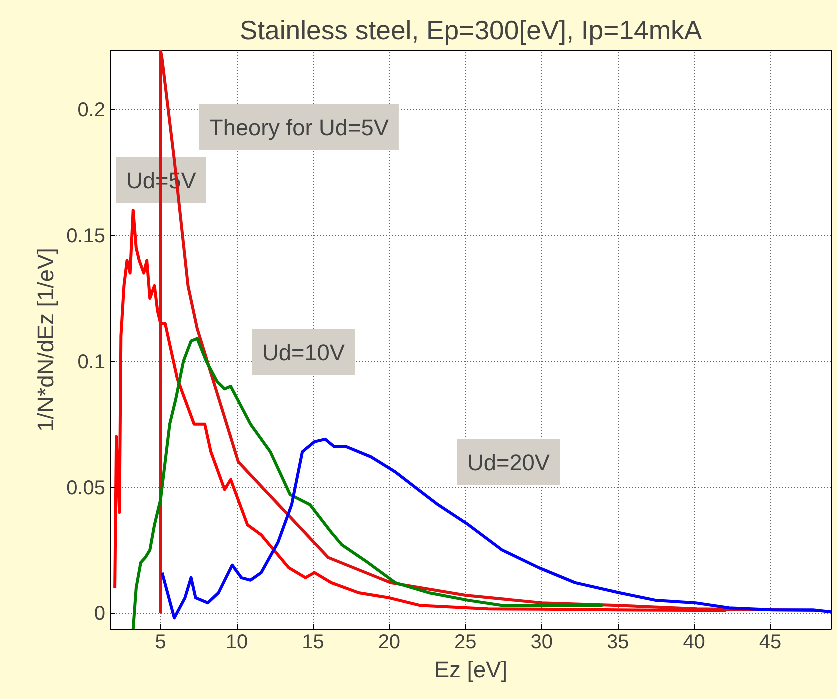 This screenshot has width=837, height=699. I want to click on y-tick-label: 0, so click(100, 614).